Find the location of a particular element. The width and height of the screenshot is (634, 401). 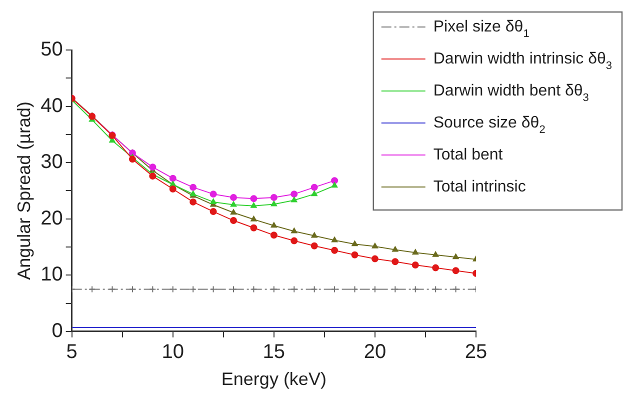

x-tick-label: 10 is located at coordinates (173, 351).